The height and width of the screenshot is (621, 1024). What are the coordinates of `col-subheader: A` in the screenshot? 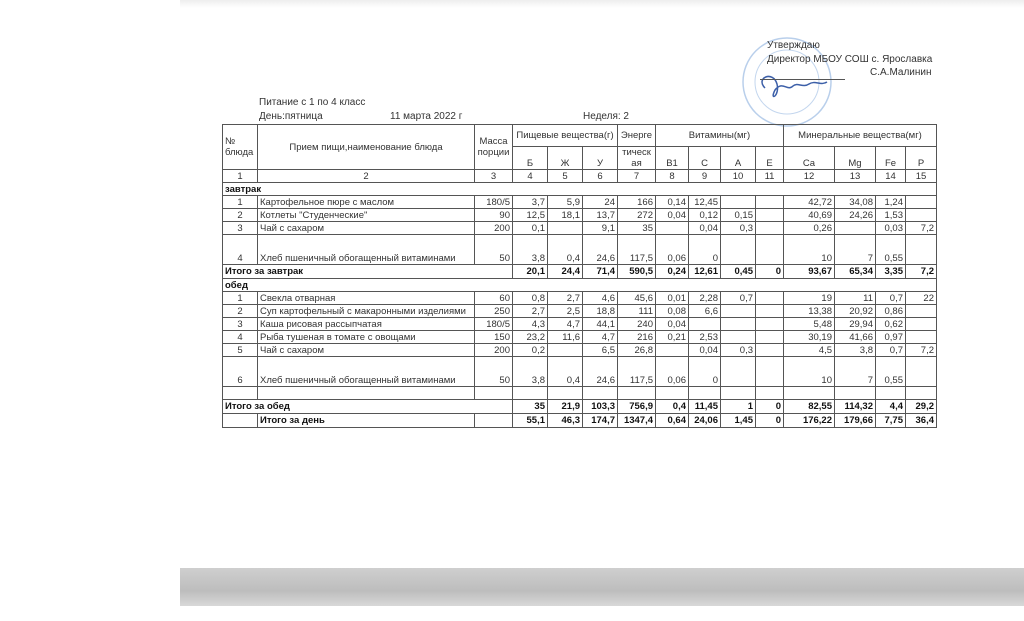 It's located at (738, 158).